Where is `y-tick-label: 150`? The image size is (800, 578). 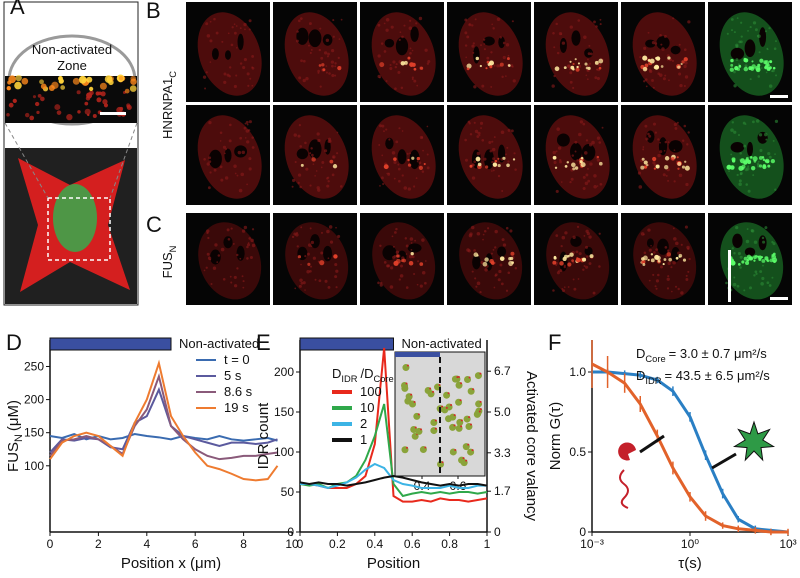 y-tick-label: 150 is located at coordinates (34, 433).